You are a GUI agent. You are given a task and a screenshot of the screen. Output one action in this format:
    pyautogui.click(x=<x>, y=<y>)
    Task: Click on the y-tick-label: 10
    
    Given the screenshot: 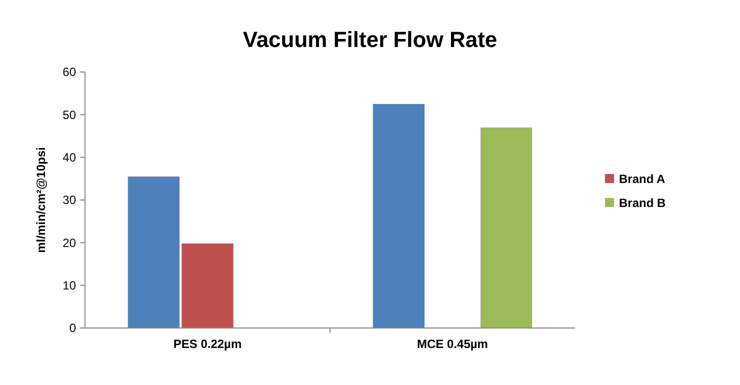 What is the action you would take?
    pyautogui.click(x=69, y=285)
    